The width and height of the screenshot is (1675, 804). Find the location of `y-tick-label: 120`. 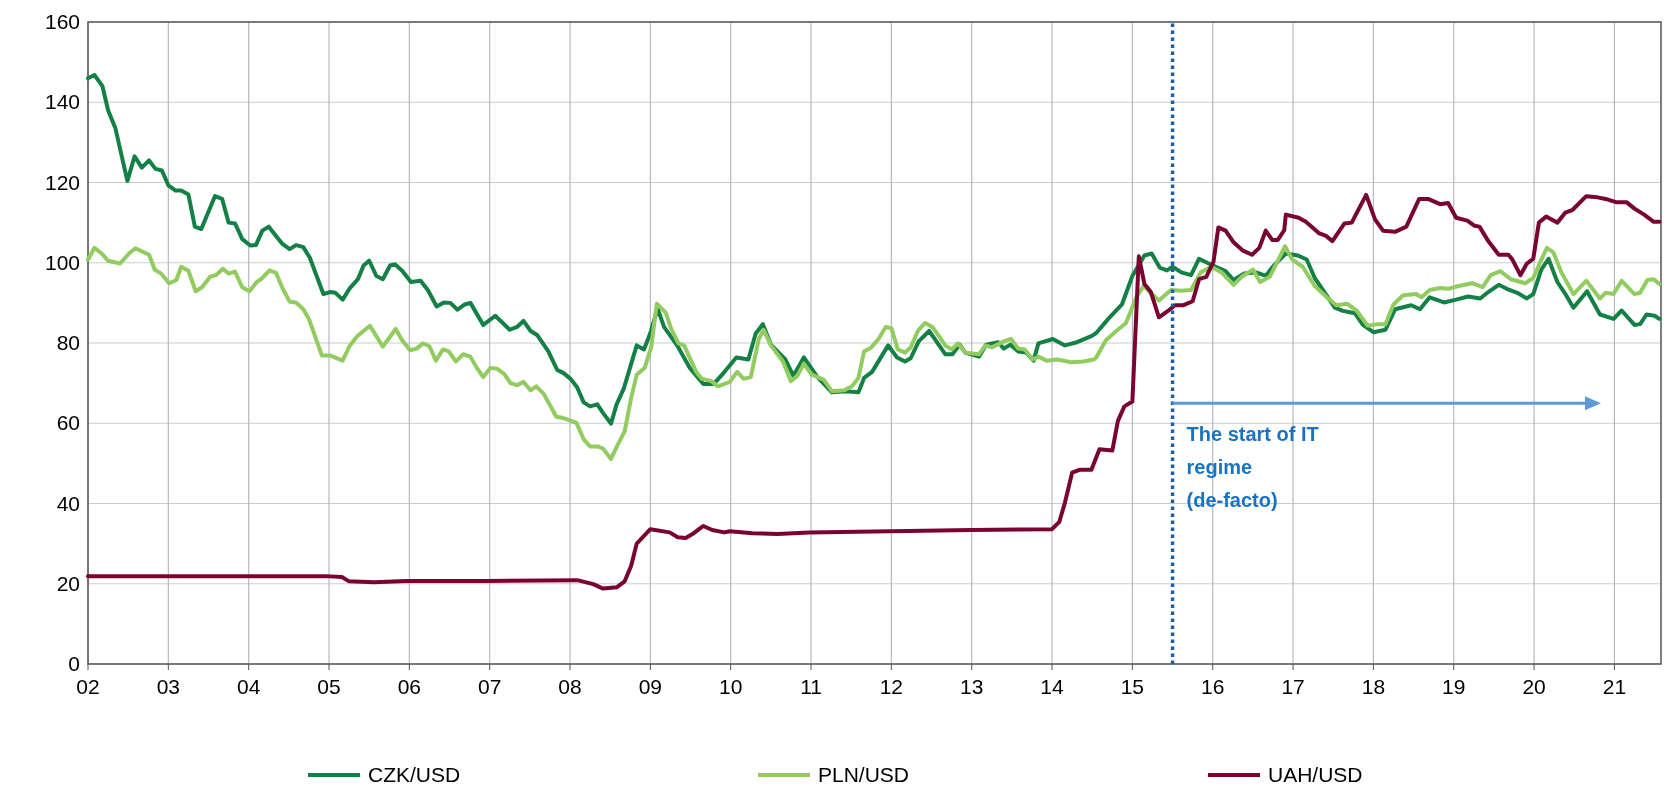

y-tick-label: 120 is located at coordinates (62, 182).